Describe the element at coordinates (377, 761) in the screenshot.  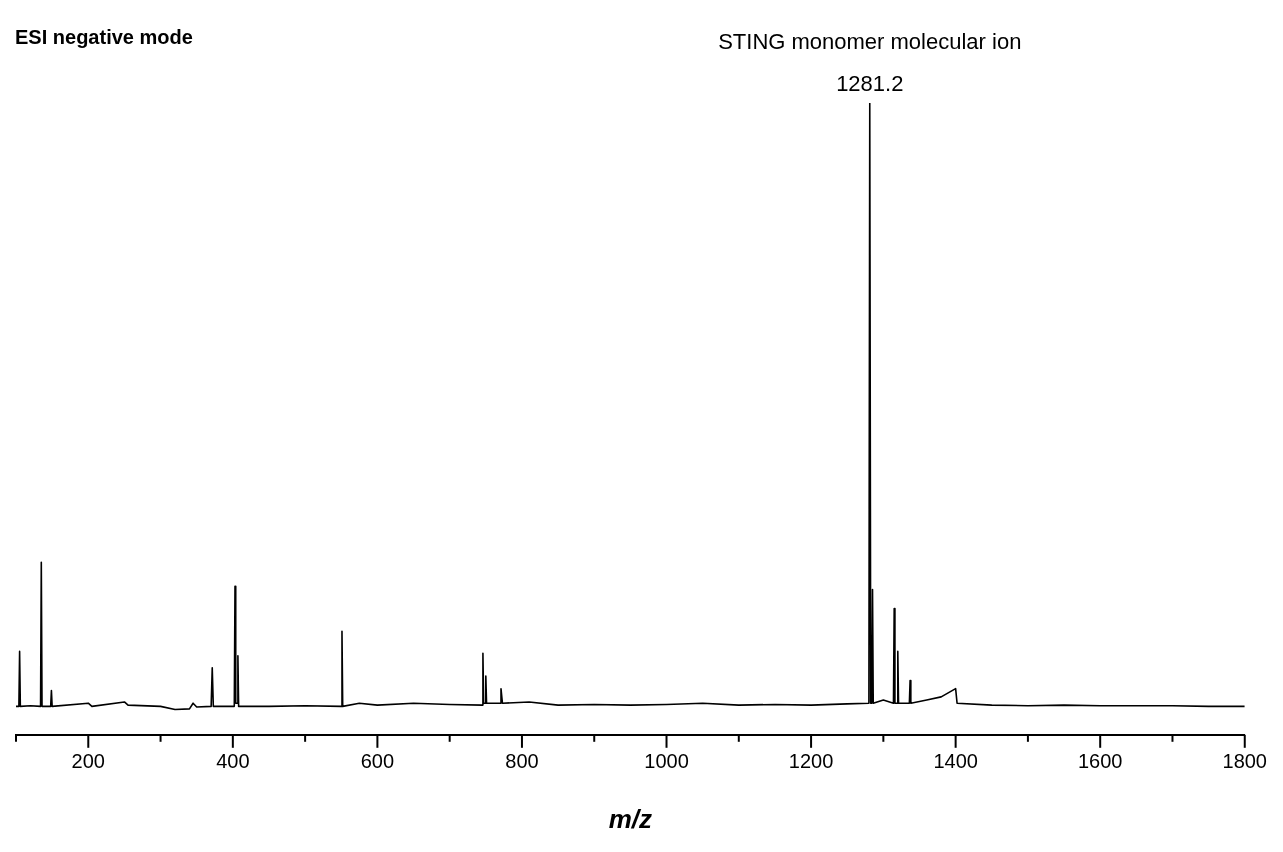
I see `x-tick-label: 600` at that location.